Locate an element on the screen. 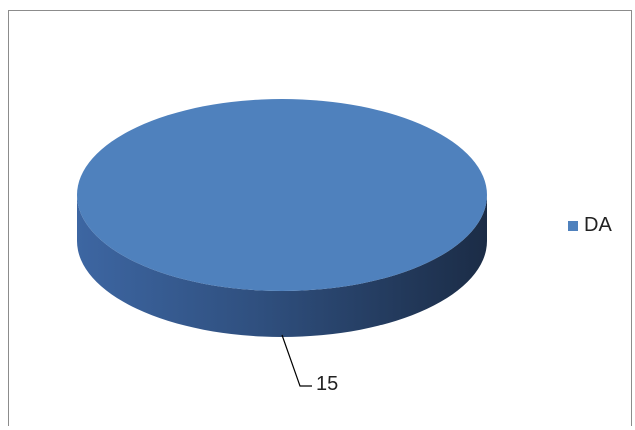 Image resolution: width=635 pixels, height=430 pixels. legend-label-da: DA is located at coordinates (598, 225).